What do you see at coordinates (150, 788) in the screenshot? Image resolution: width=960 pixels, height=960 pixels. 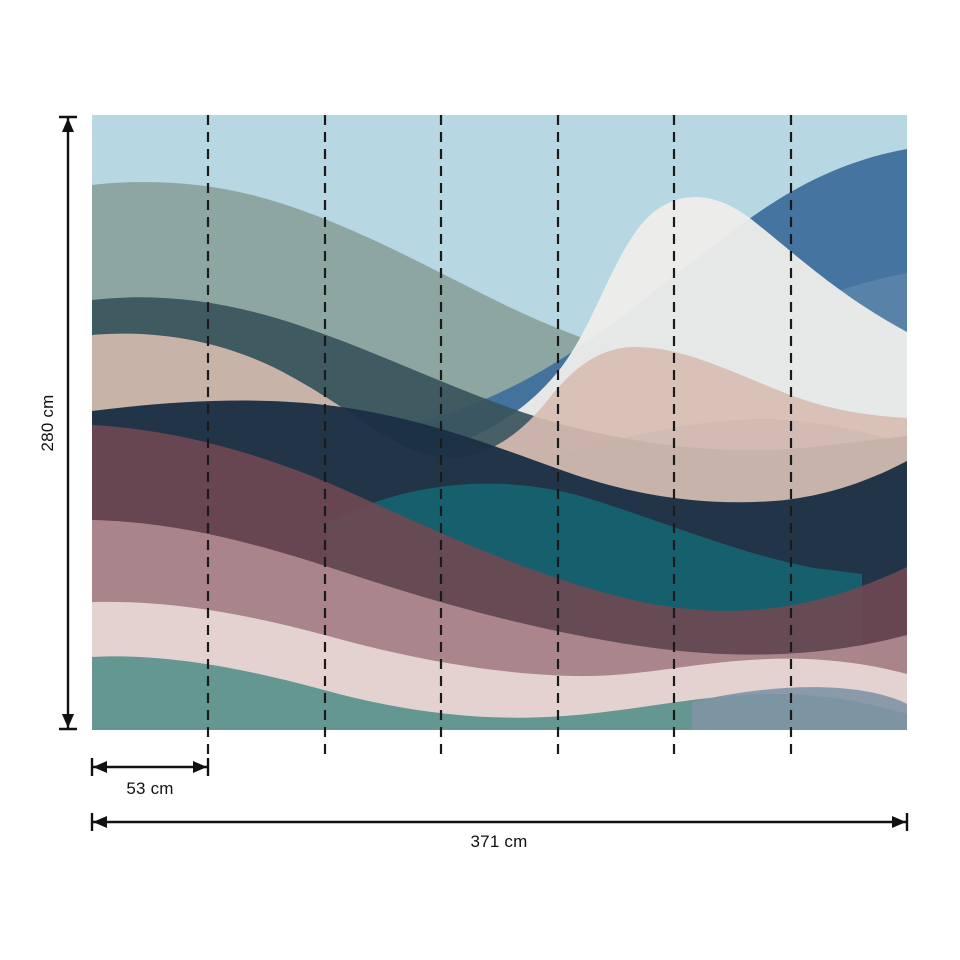 I see `panel-width-dimension-label: 53 cm` at bounding box center [150, 788].